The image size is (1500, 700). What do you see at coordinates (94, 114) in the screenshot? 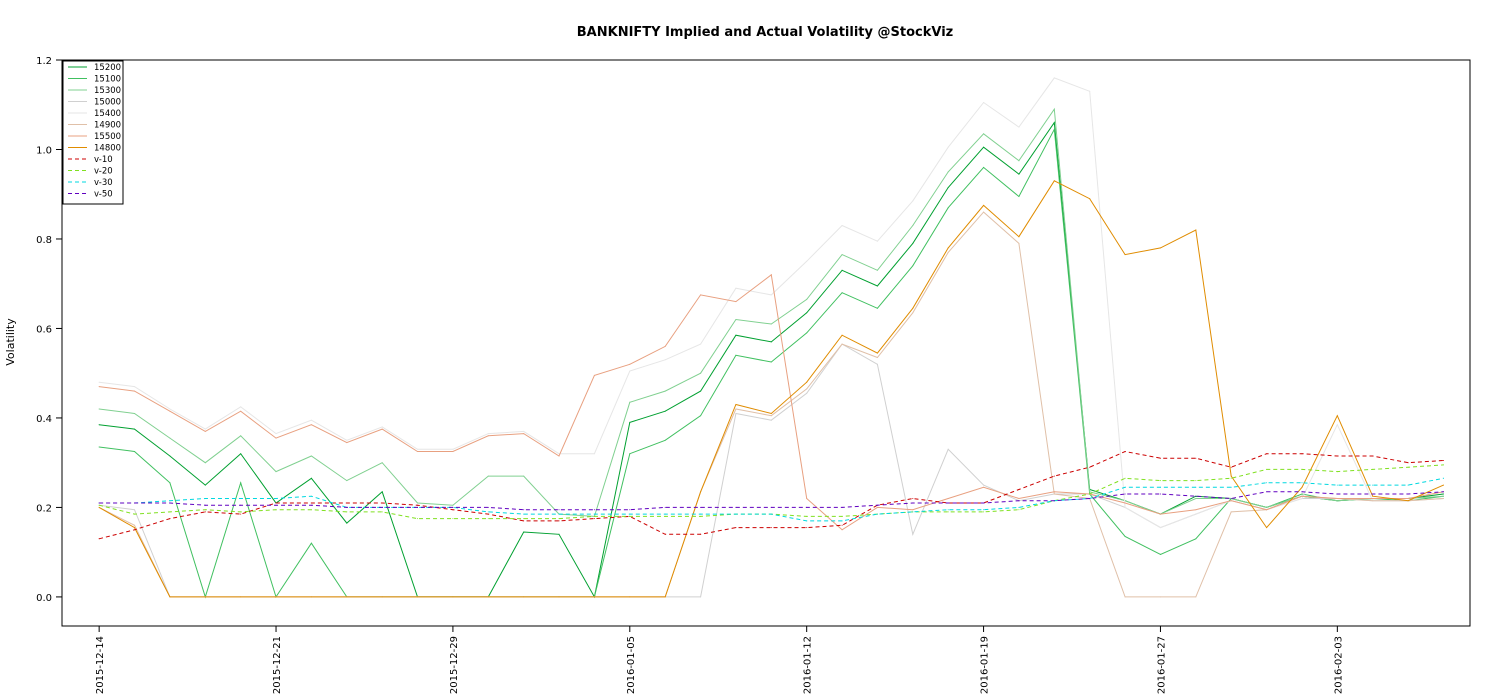
I see `legend-item: 15400` at bounding box center [94, 114].